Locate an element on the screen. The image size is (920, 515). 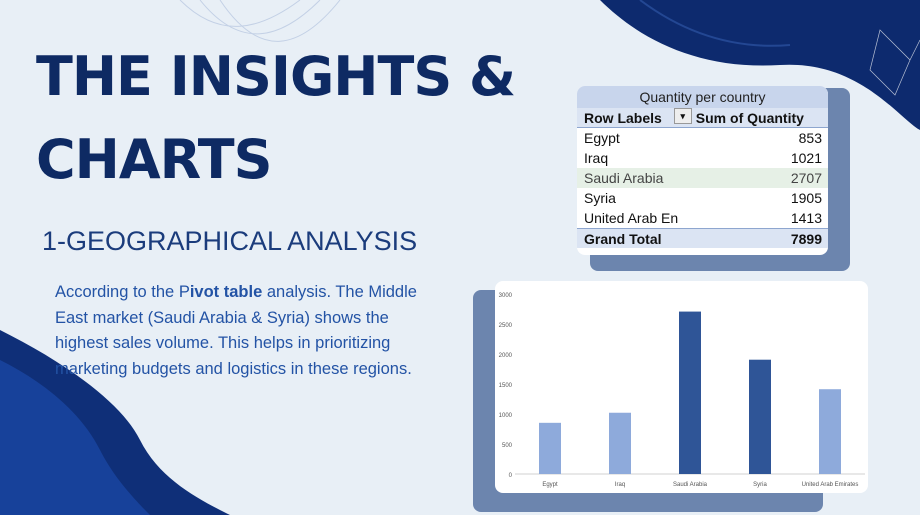
row-value: 1905 is located at coordinates (806, 198).